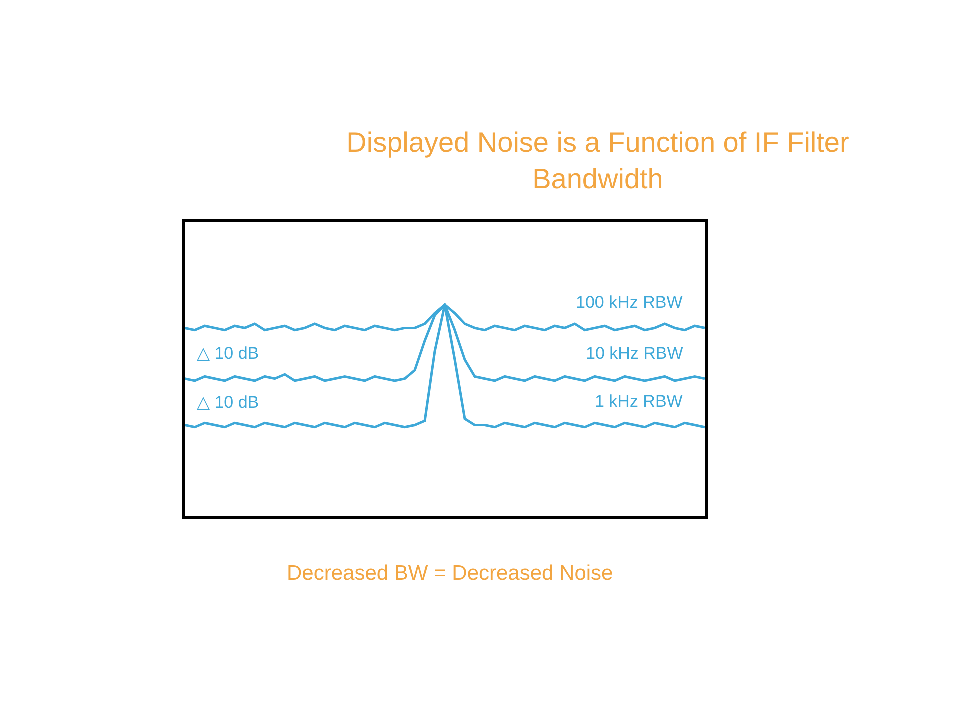 Image resolution: width=955 pixels, height=720 pixels. I want to click on text: Decreased BW = Decreased Noise, so click(450, 573).